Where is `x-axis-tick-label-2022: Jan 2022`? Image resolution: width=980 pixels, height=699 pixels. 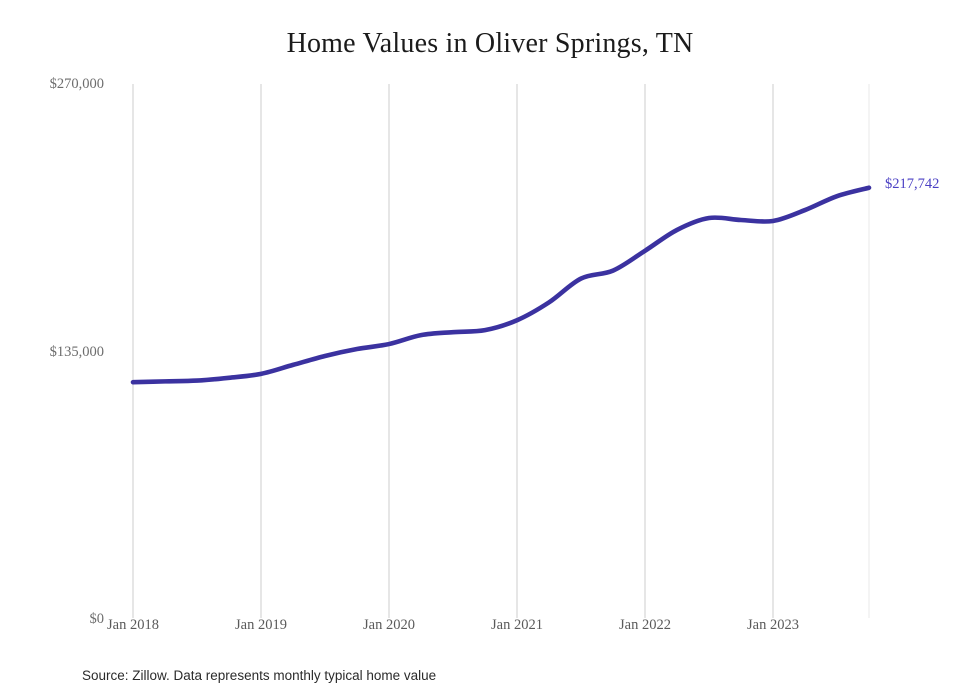
x-axis-tick-label-2022: Jan 2022 is located at coordinates (645, 625).